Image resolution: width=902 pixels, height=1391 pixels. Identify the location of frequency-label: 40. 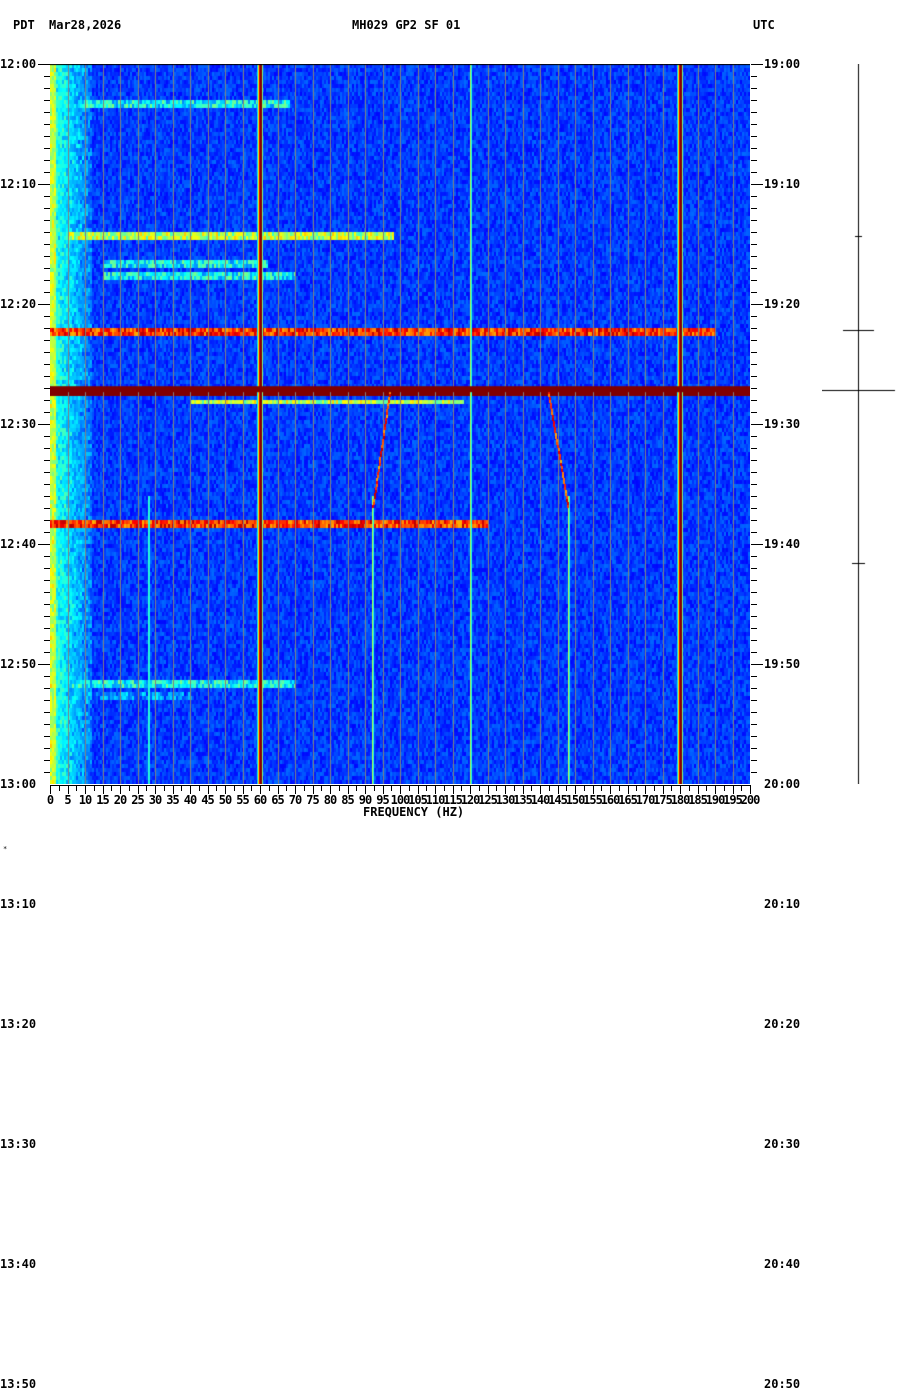
(190, 800).